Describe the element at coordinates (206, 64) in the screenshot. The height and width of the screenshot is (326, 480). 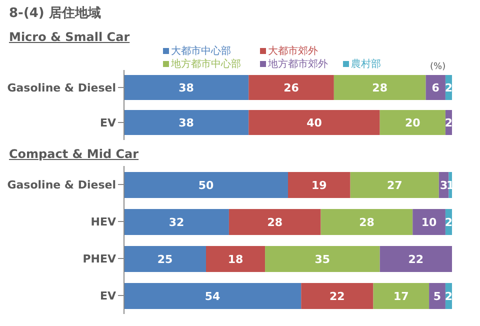
I see `legend-label: 地方都市中心部` at that location.